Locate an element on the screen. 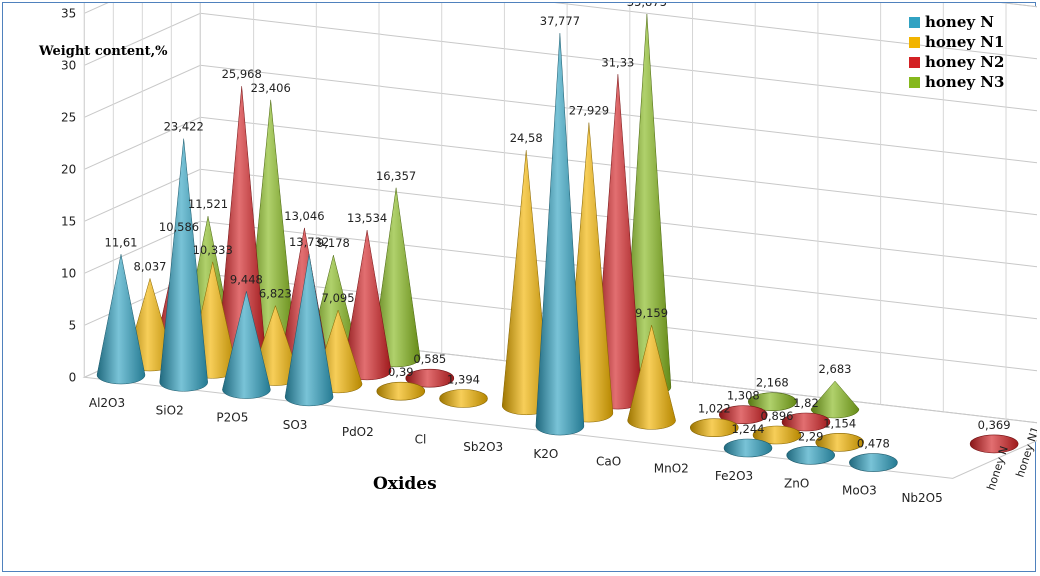  data-label: 11,521 is located at coordinates (208, 204).